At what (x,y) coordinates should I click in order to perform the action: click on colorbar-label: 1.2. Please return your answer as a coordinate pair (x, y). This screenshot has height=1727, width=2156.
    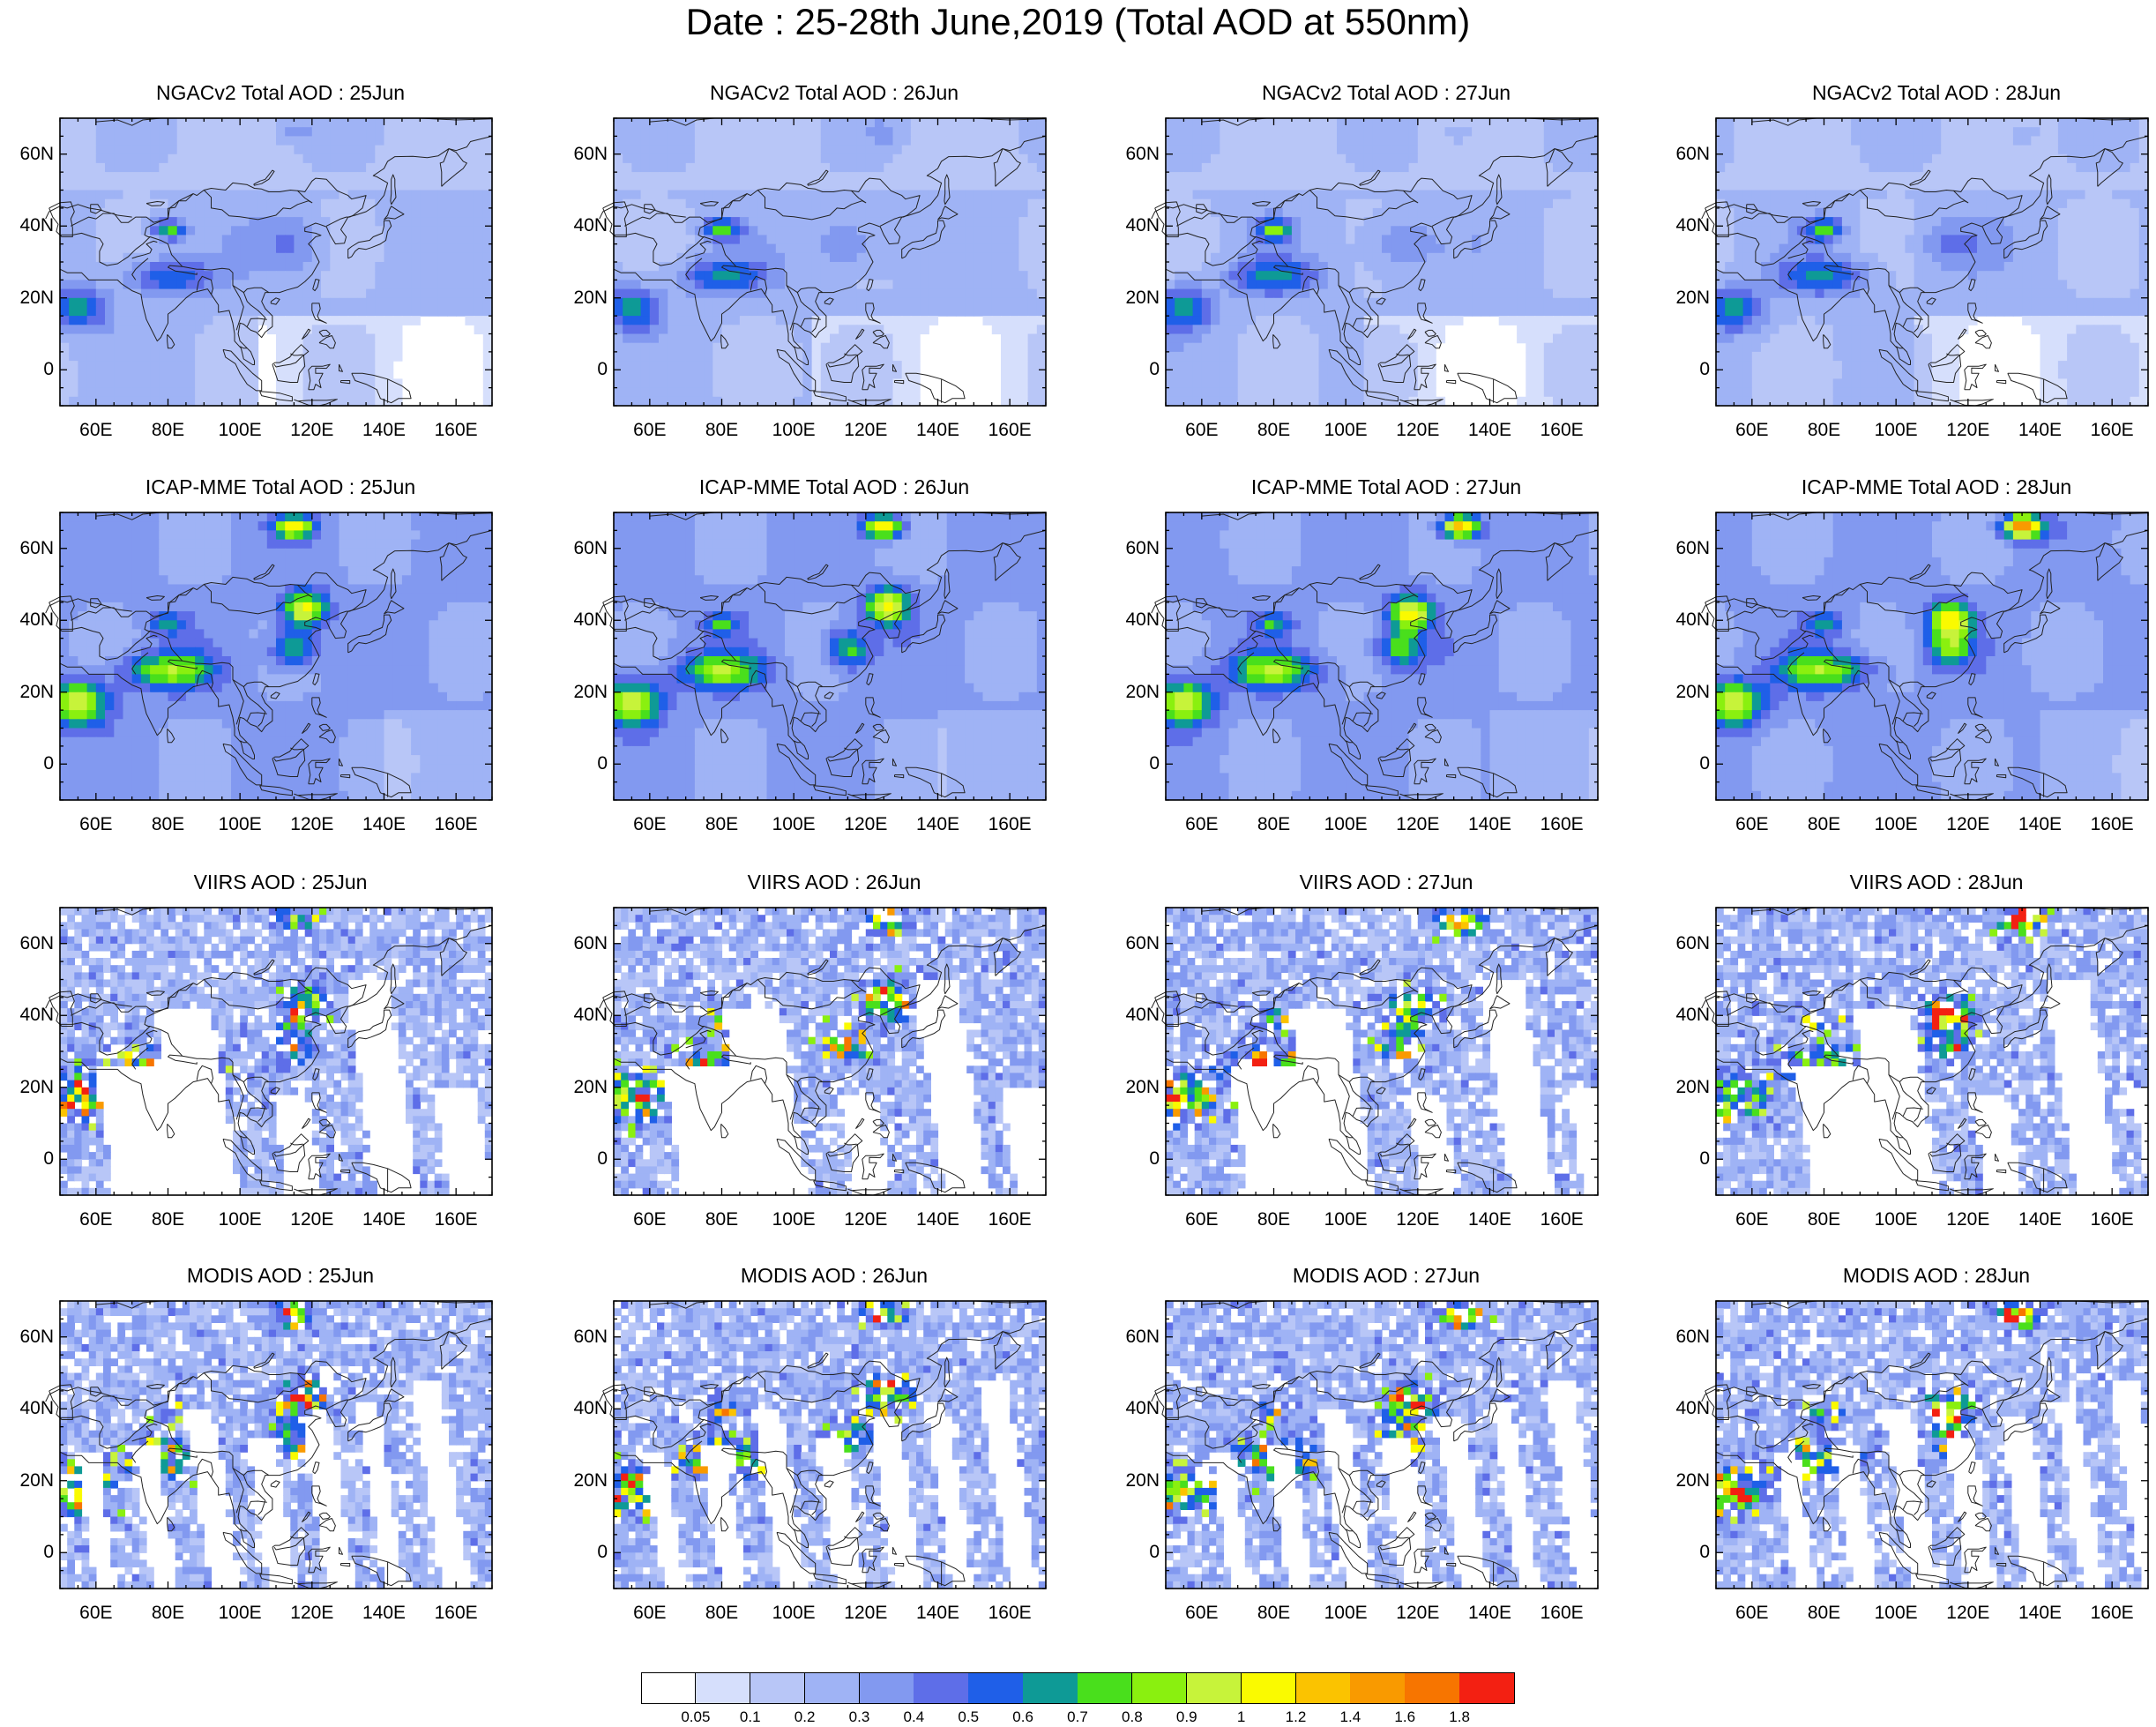
    Looking at the image, I should click on (1296, 1717).